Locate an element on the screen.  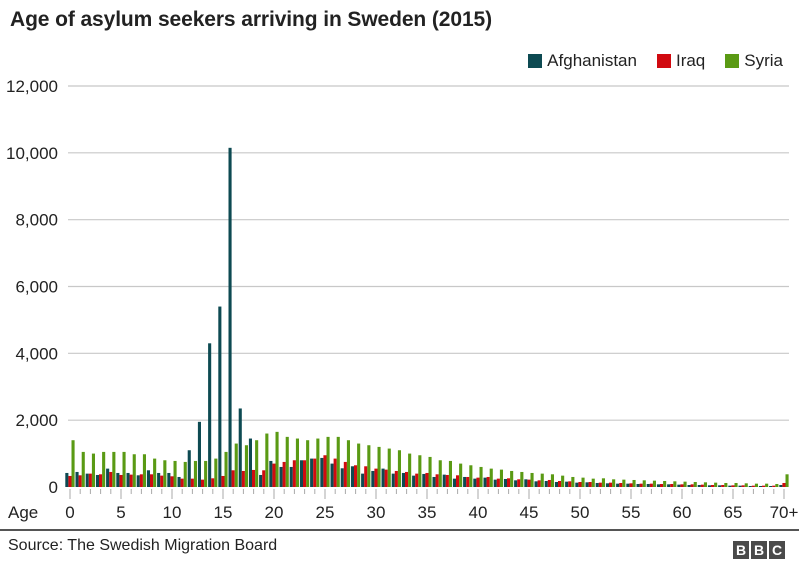
legend-label-syria: Syria is located at coordinates (763, 60).